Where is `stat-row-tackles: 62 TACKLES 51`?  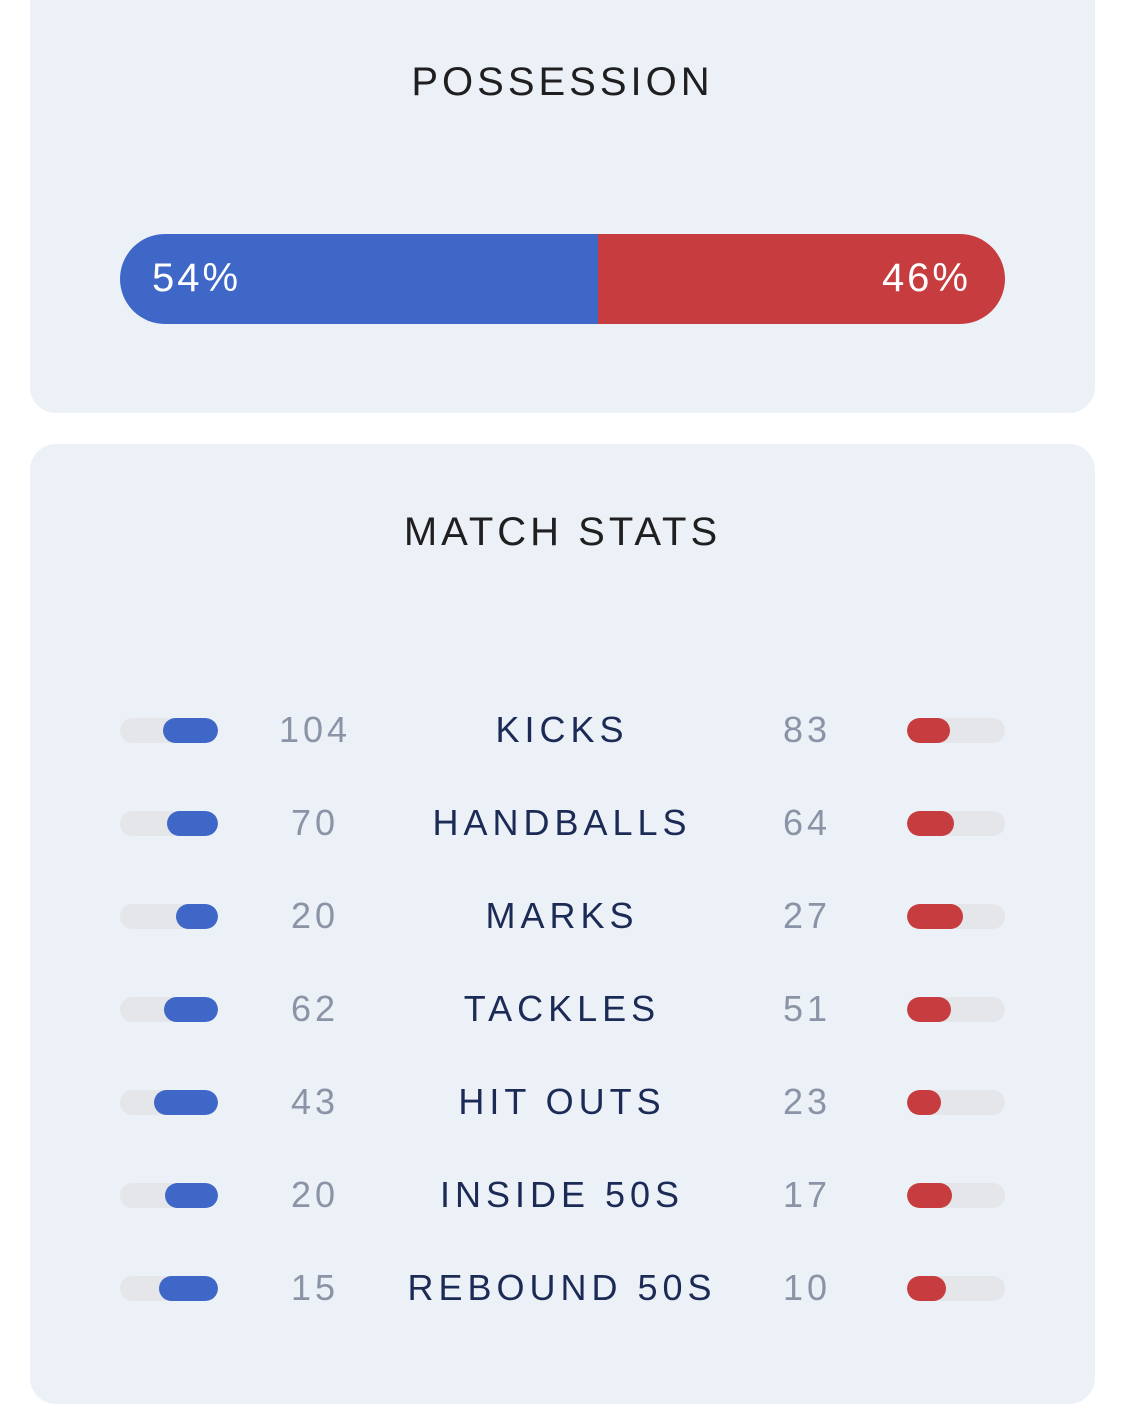 stat-row-tackles: 62 TACKLES 51 is located at coordinates (562, 1010).